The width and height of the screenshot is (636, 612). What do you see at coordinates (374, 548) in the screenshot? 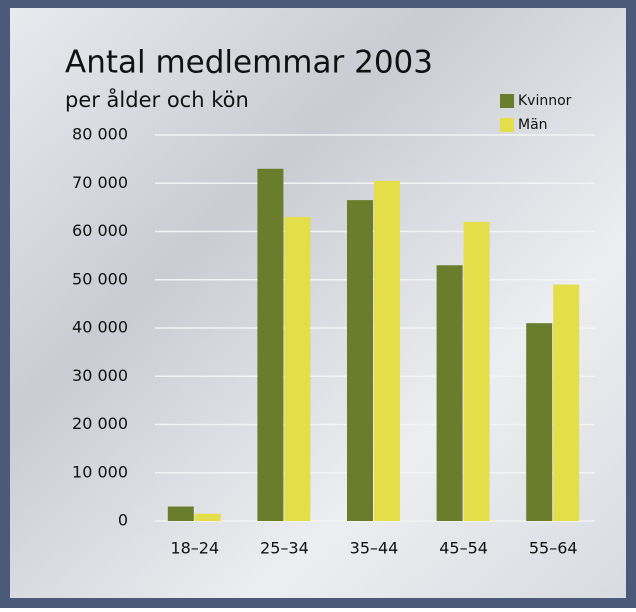
I see `x-tick-label: 35–44` at bounding box center [374, 548].